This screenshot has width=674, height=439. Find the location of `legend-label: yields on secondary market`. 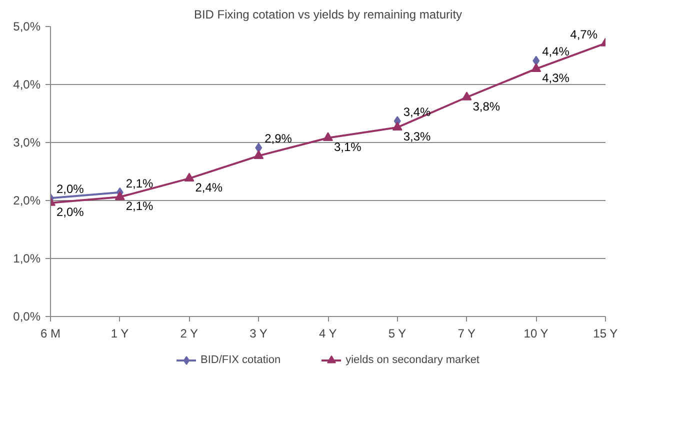

legend-label: yields on secondary market is located at coordinates (413, 360).